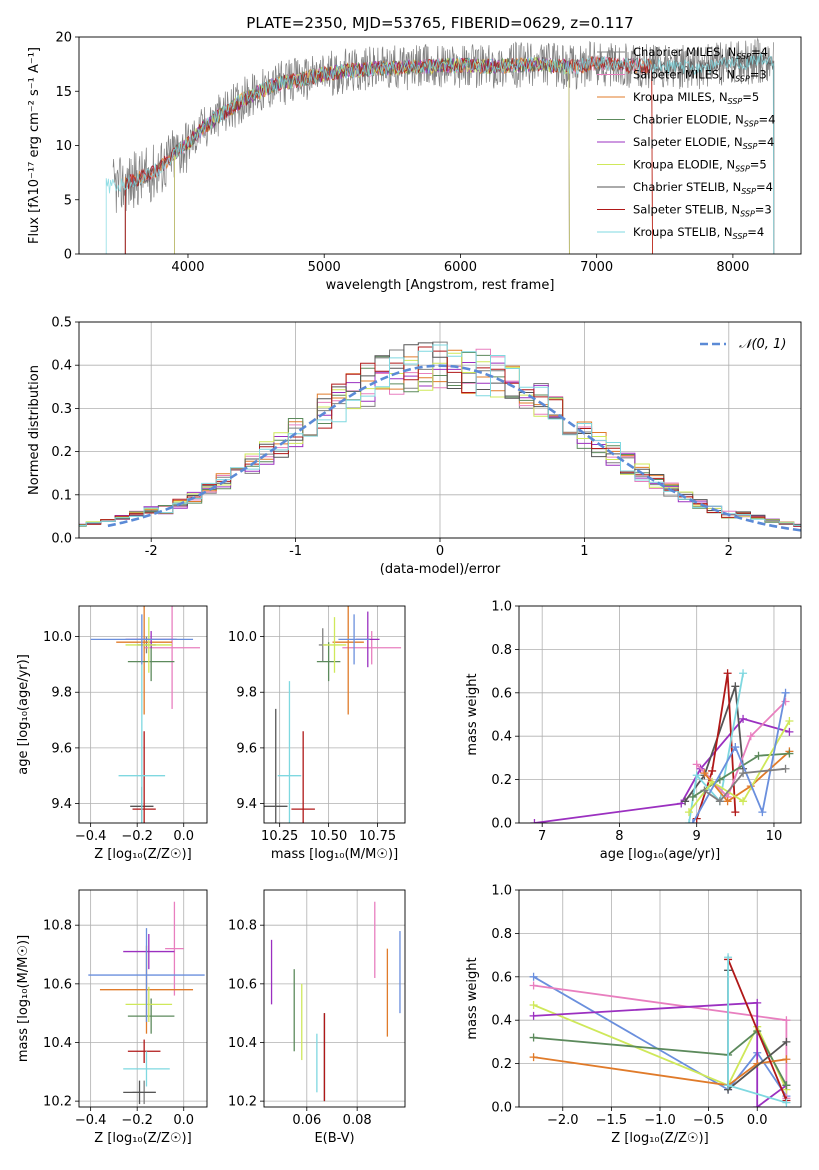 Image resolution: width=819 pixels, height=1170 pixels. I want to click on x-tick-label: 10.50, so click(328, 836).